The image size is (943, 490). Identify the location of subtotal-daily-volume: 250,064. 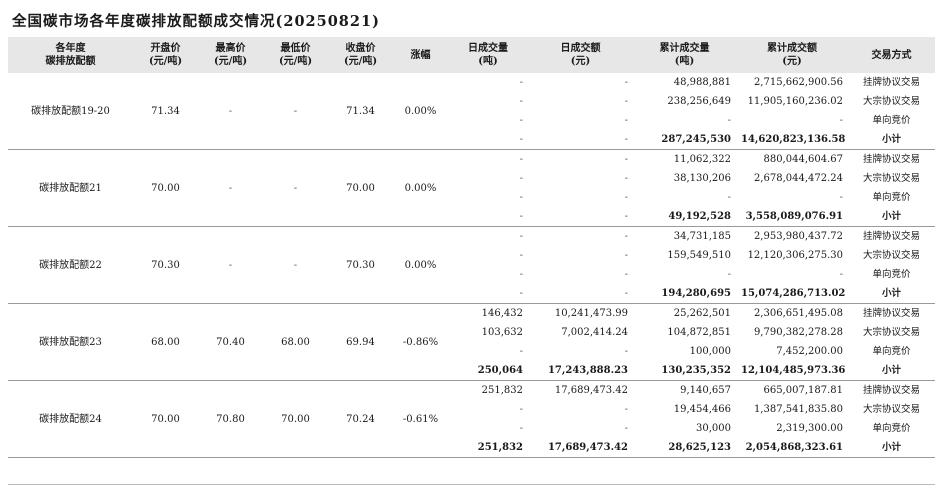
(488, 371).